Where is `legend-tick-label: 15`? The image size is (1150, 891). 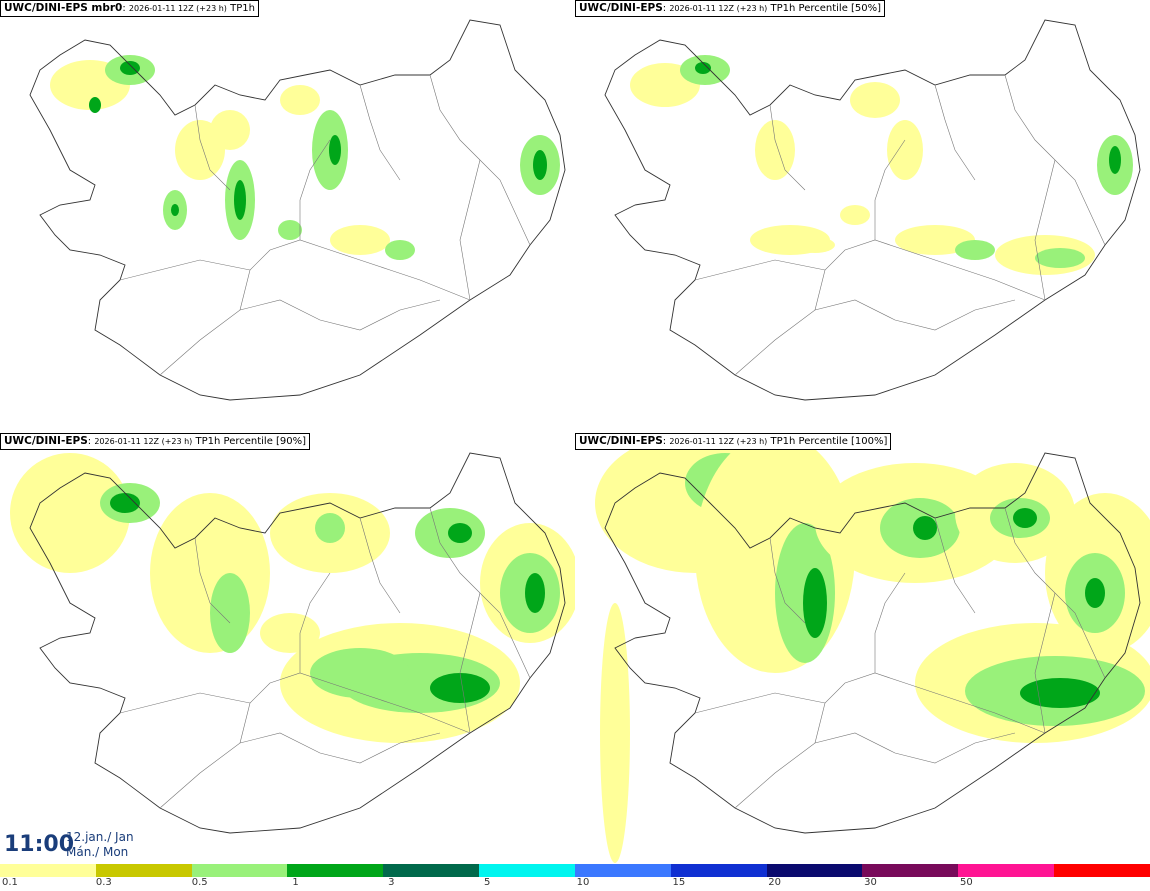 legend-tick-label: 15 is located at coordinates (679, 882).